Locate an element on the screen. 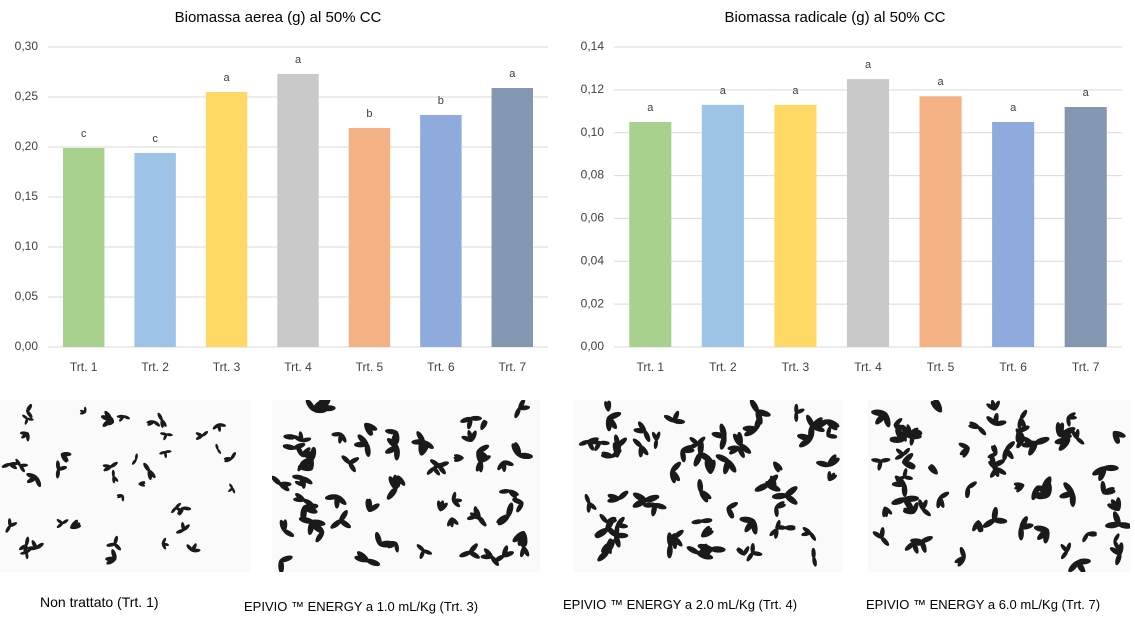 The height and width of the screenshot is (635, 1135). x-tick-label: Trt. 1 is located at coordinates (84, 367).